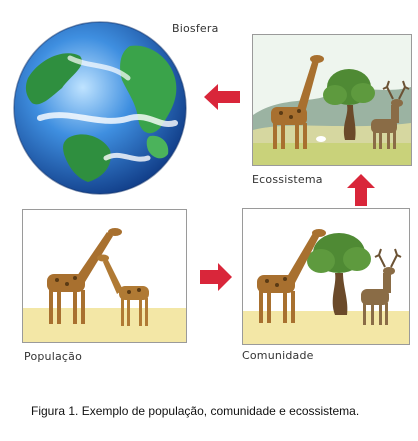 The height and width of the screenshot is (441, 418). What do you see at coordinates (53, 356) in the screenshot?
I see `label-population: População` at bounding box center [53, 356].